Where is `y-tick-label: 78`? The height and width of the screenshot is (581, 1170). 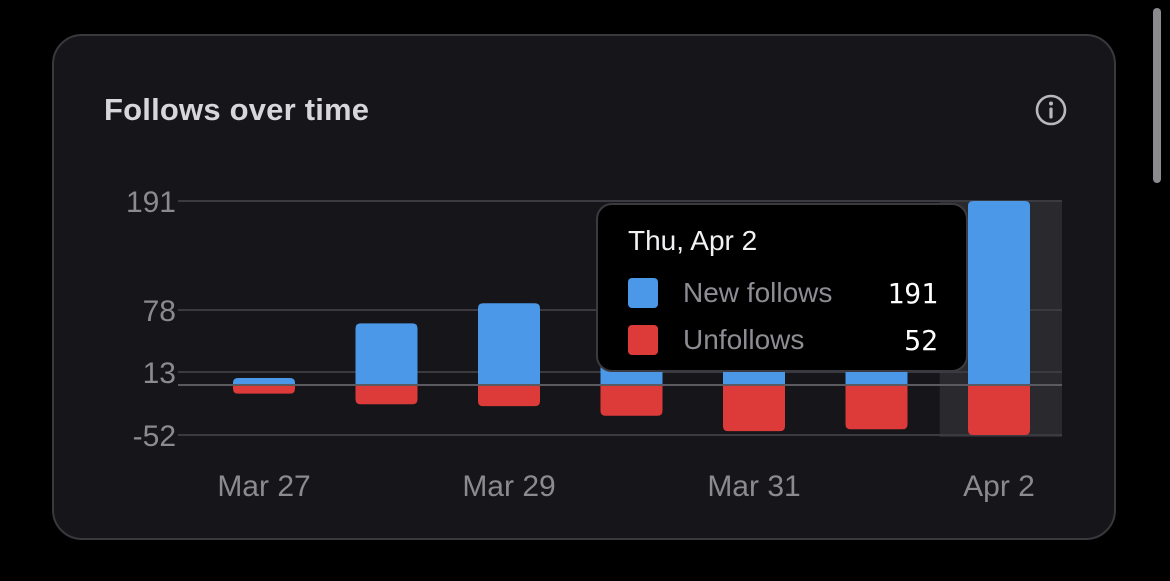 y-tick-label: 78 is located at coordinates (159, 311).